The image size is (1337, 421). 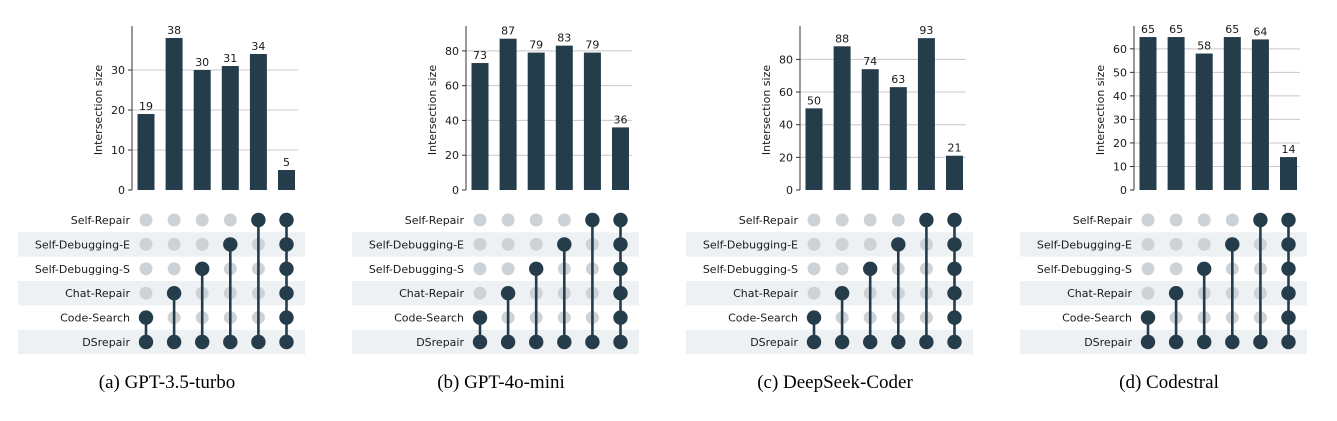 What do you see at coordinates (592, 45) in the screenshot?
I see `bar-value-label: 79` at bounding box center [592, 45].